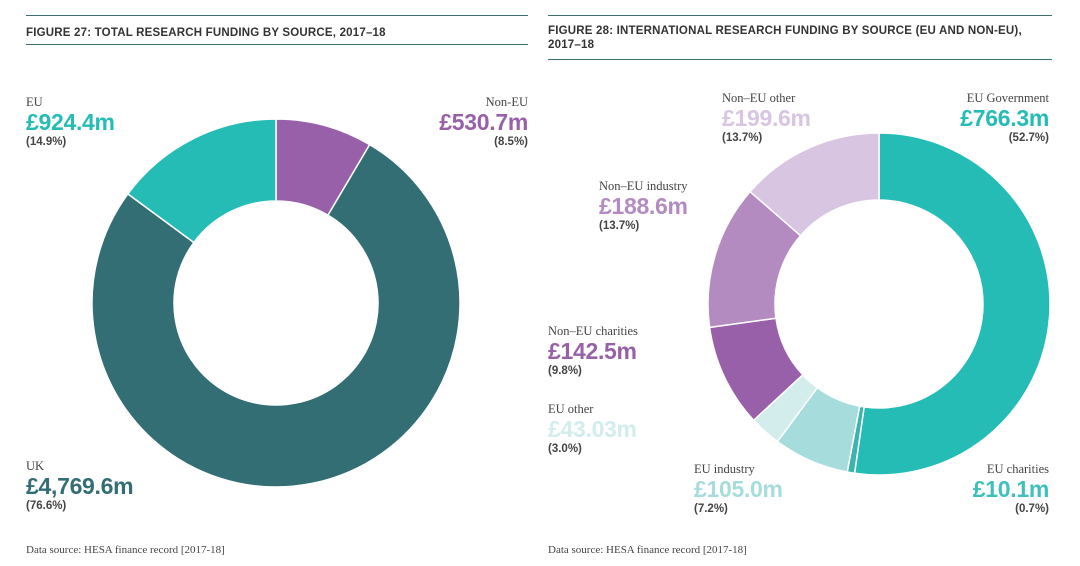  What do you see at coordinates (1007, 98) in the screenshot?
I see `label-eu-government-name: EU Government` at bounding box center [1007, 98].